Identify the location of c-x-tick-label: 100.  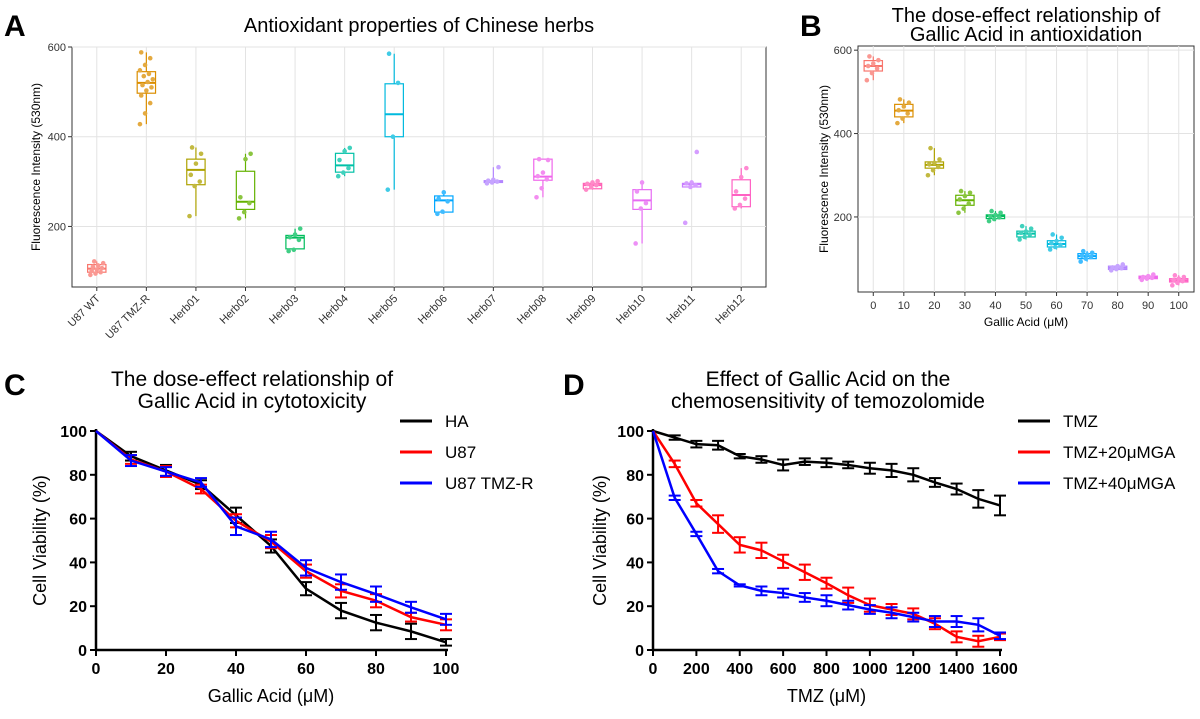
(446, 669).